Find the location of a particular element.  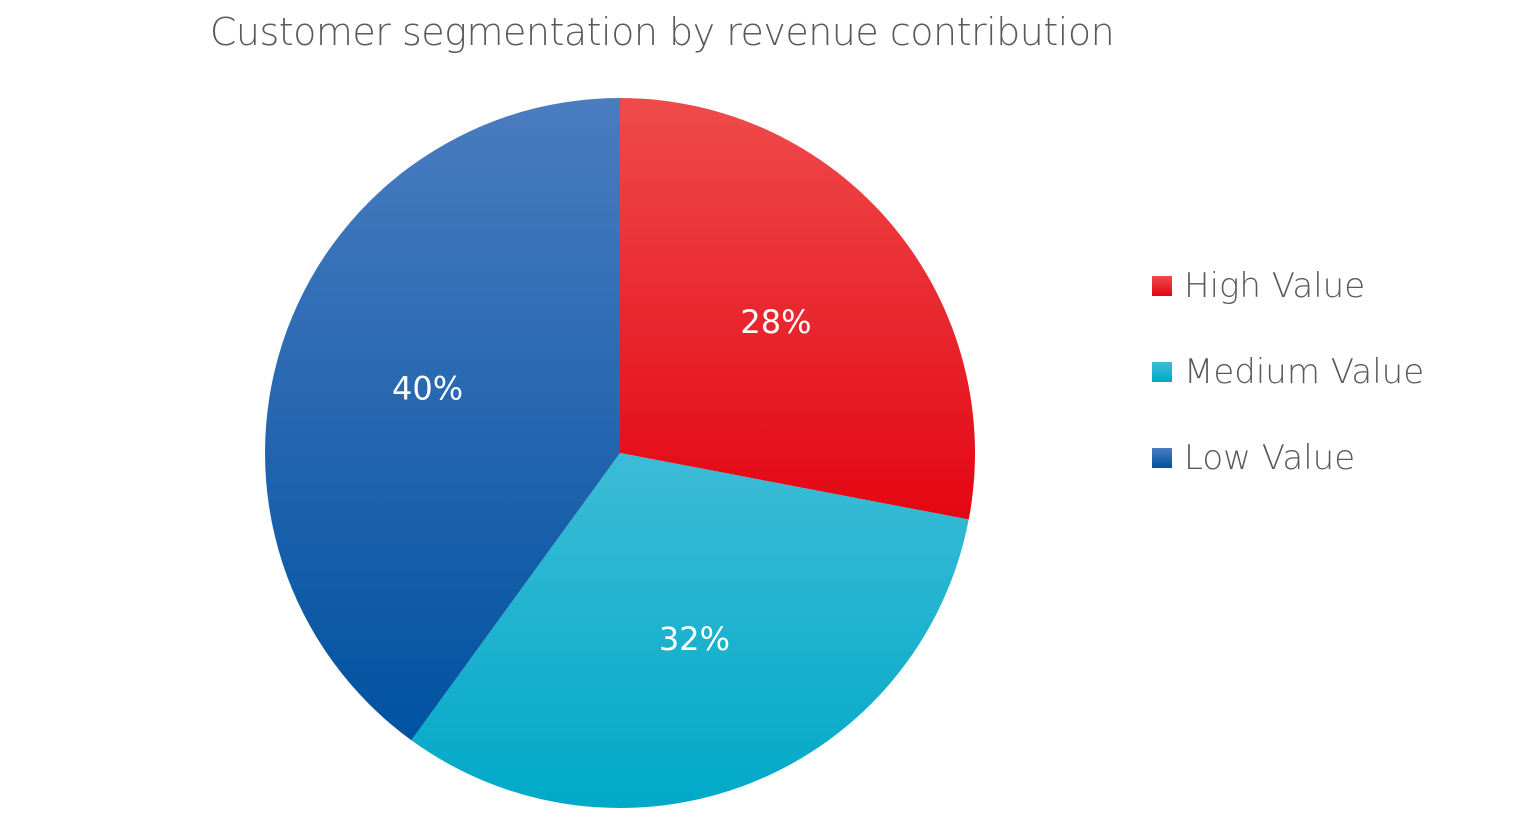

legend-item-medium-value: Medium Value is located at coordinates (1288, 372).